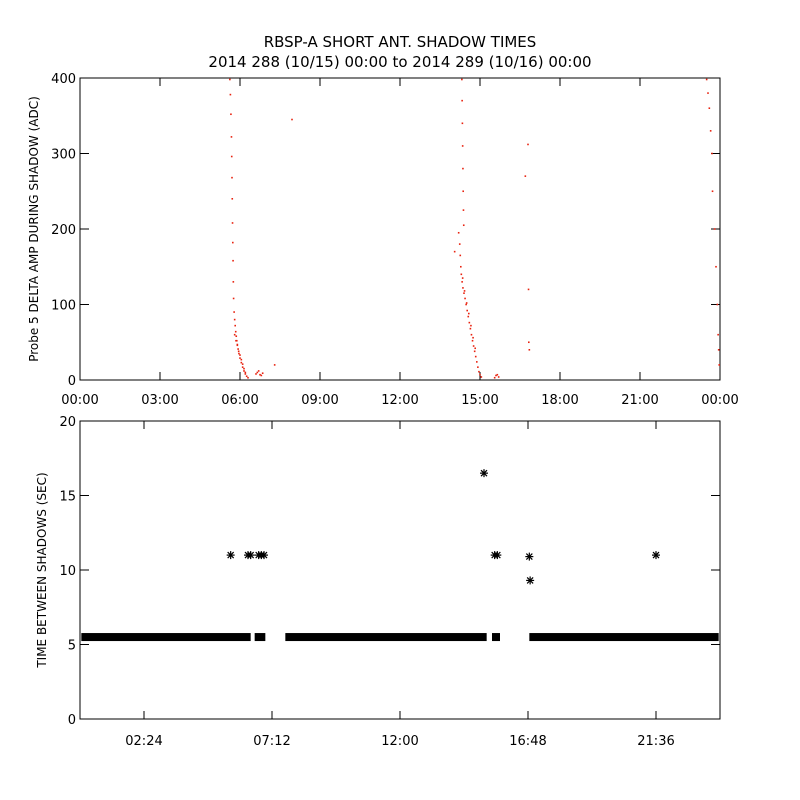 This screenshot has height=800, width=800. What do you see at coordinates (271, 741) in the screenshot?
I see `x-tick-label: 07:12` at bounding box center [271, 741].